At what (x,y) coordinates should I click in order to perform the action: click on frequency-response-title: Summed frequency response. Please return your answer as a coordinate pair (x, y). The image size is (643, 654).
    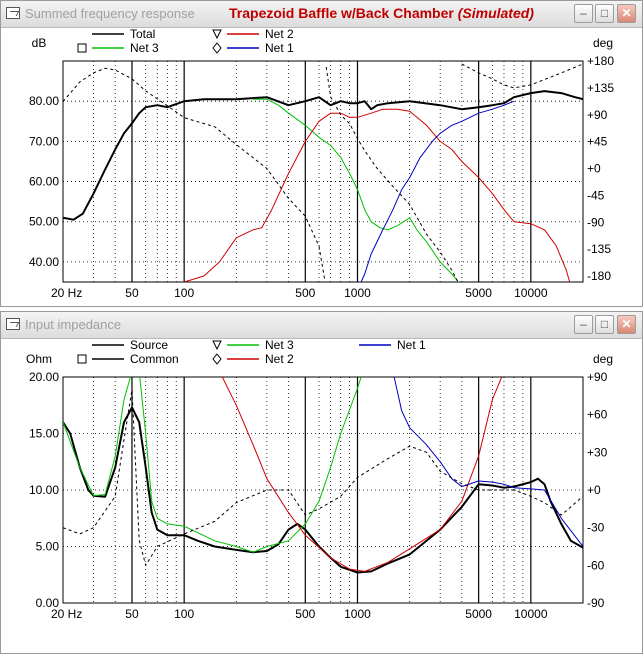
    Looking at the image, I should click on (110, 13).